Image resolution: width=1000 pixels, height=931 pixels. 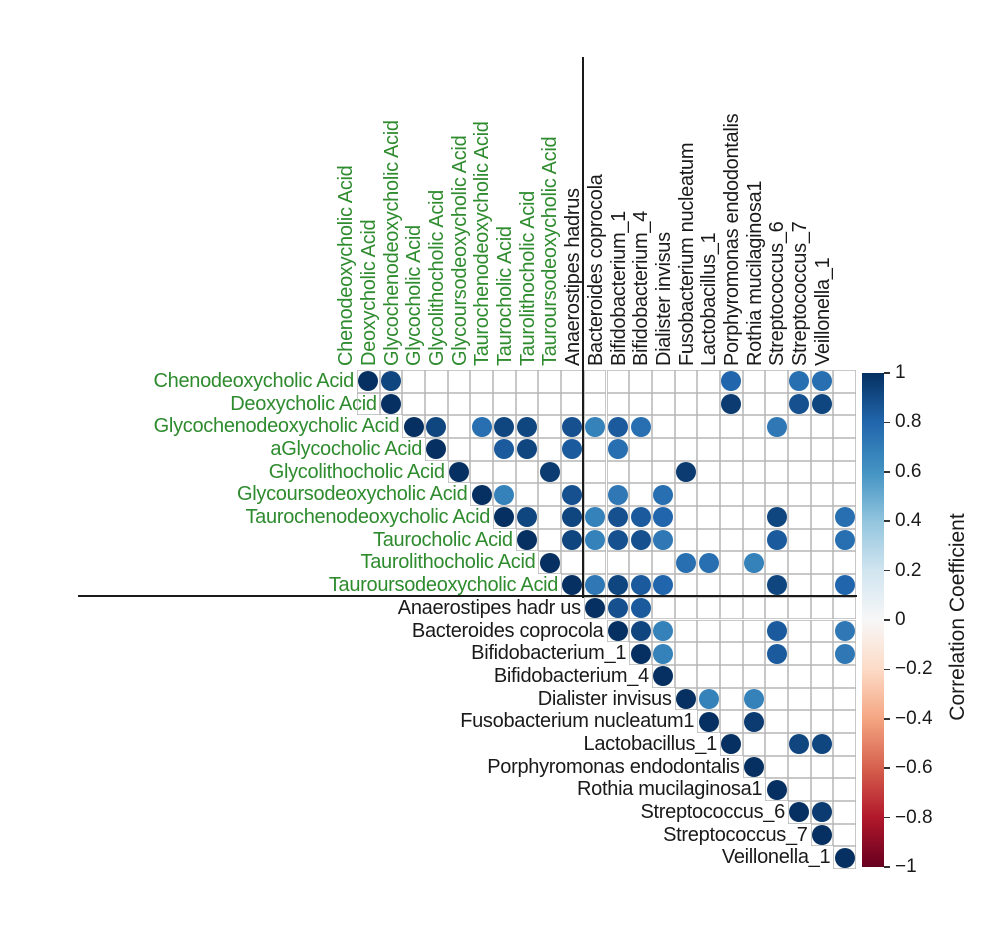 What do you see at coordinates (303, 403) in the screenshot?
I see `row-label-bile-acid: Deoxycholic Acid` at bounding box center [303, 403].